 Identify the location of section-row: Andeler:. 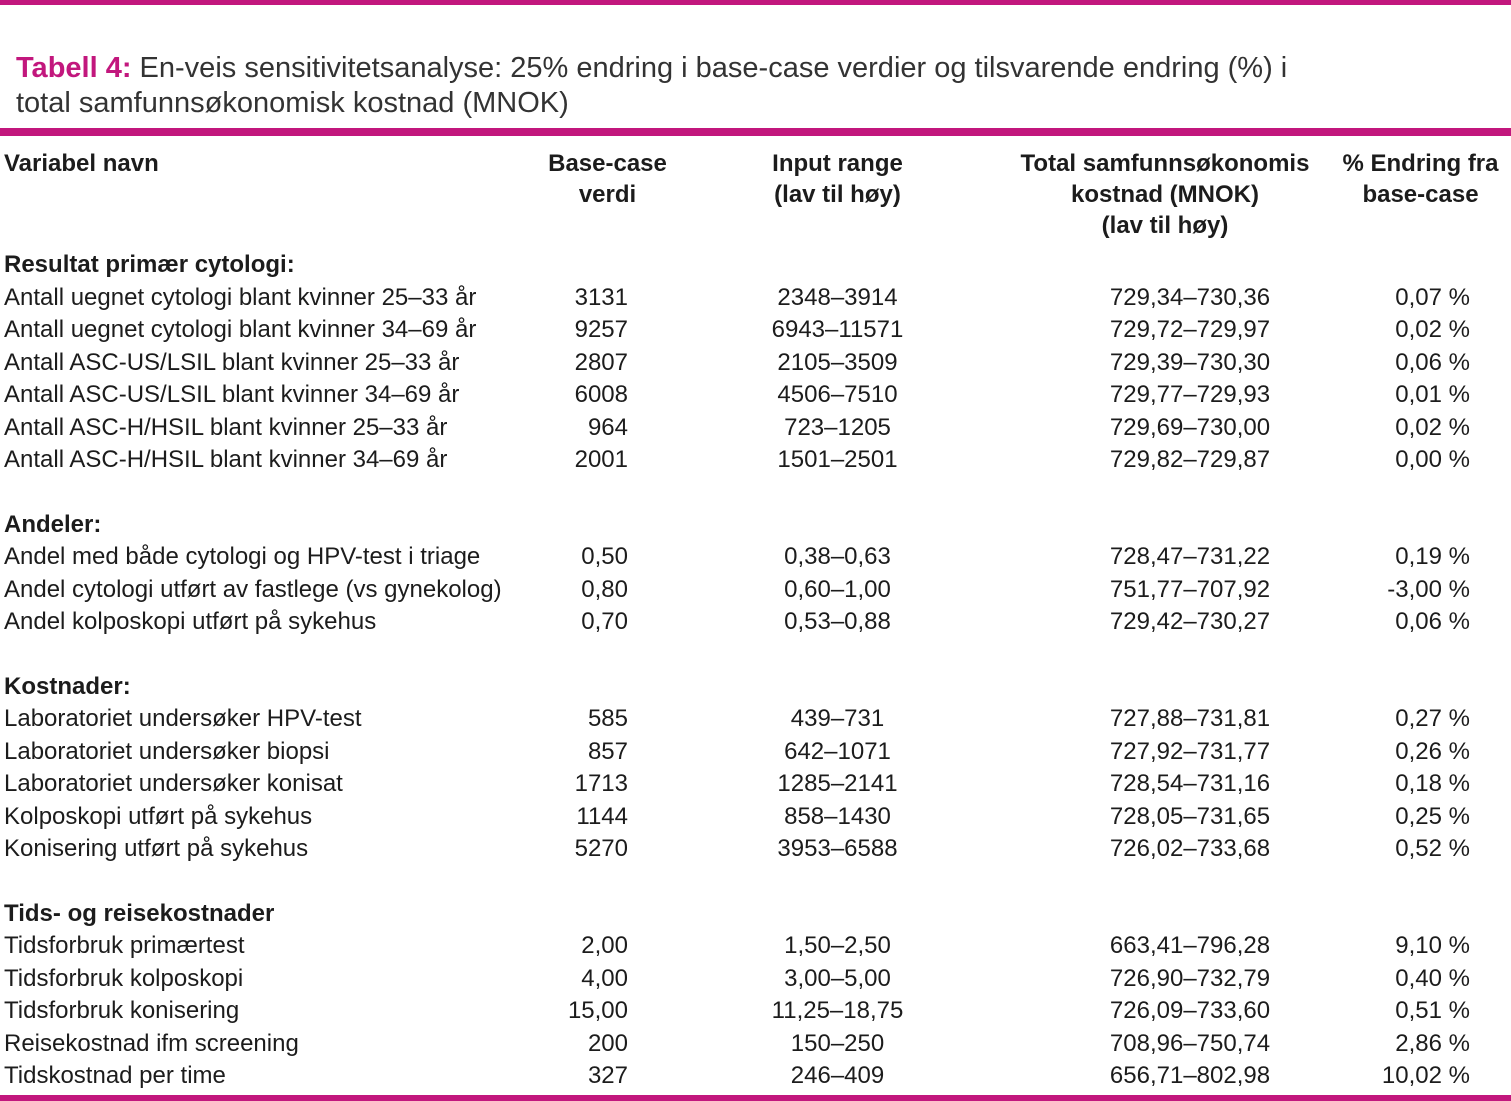
(755, 509).